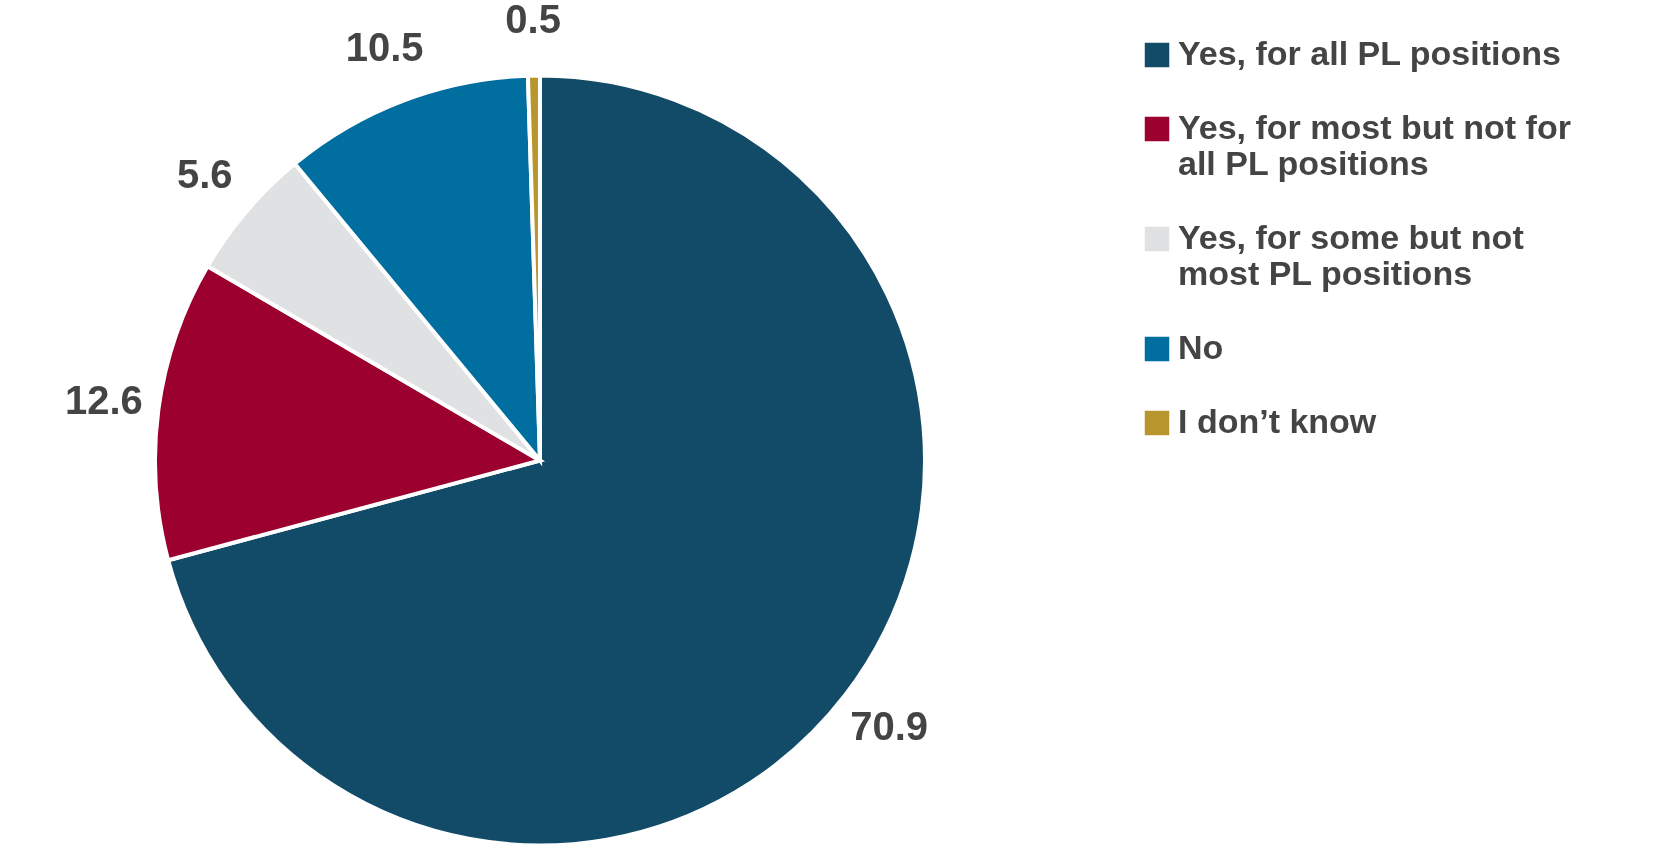 The image size is (1678, 845). Describe the element at coordinates (1351, 255) in the screenshot. I see `legend-label: Yes, for some but not most PL positions` at that location.